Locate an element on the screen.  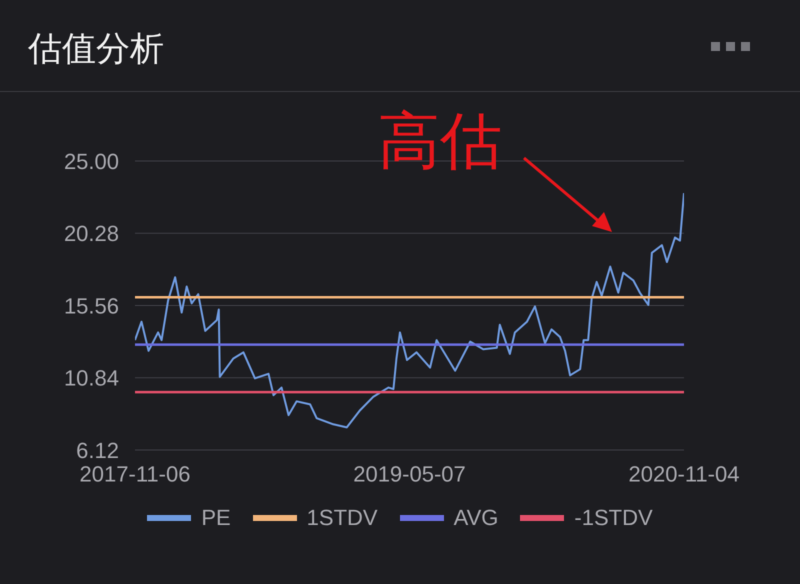
legend-label: 1STDV is located at coordinates (342, 518).